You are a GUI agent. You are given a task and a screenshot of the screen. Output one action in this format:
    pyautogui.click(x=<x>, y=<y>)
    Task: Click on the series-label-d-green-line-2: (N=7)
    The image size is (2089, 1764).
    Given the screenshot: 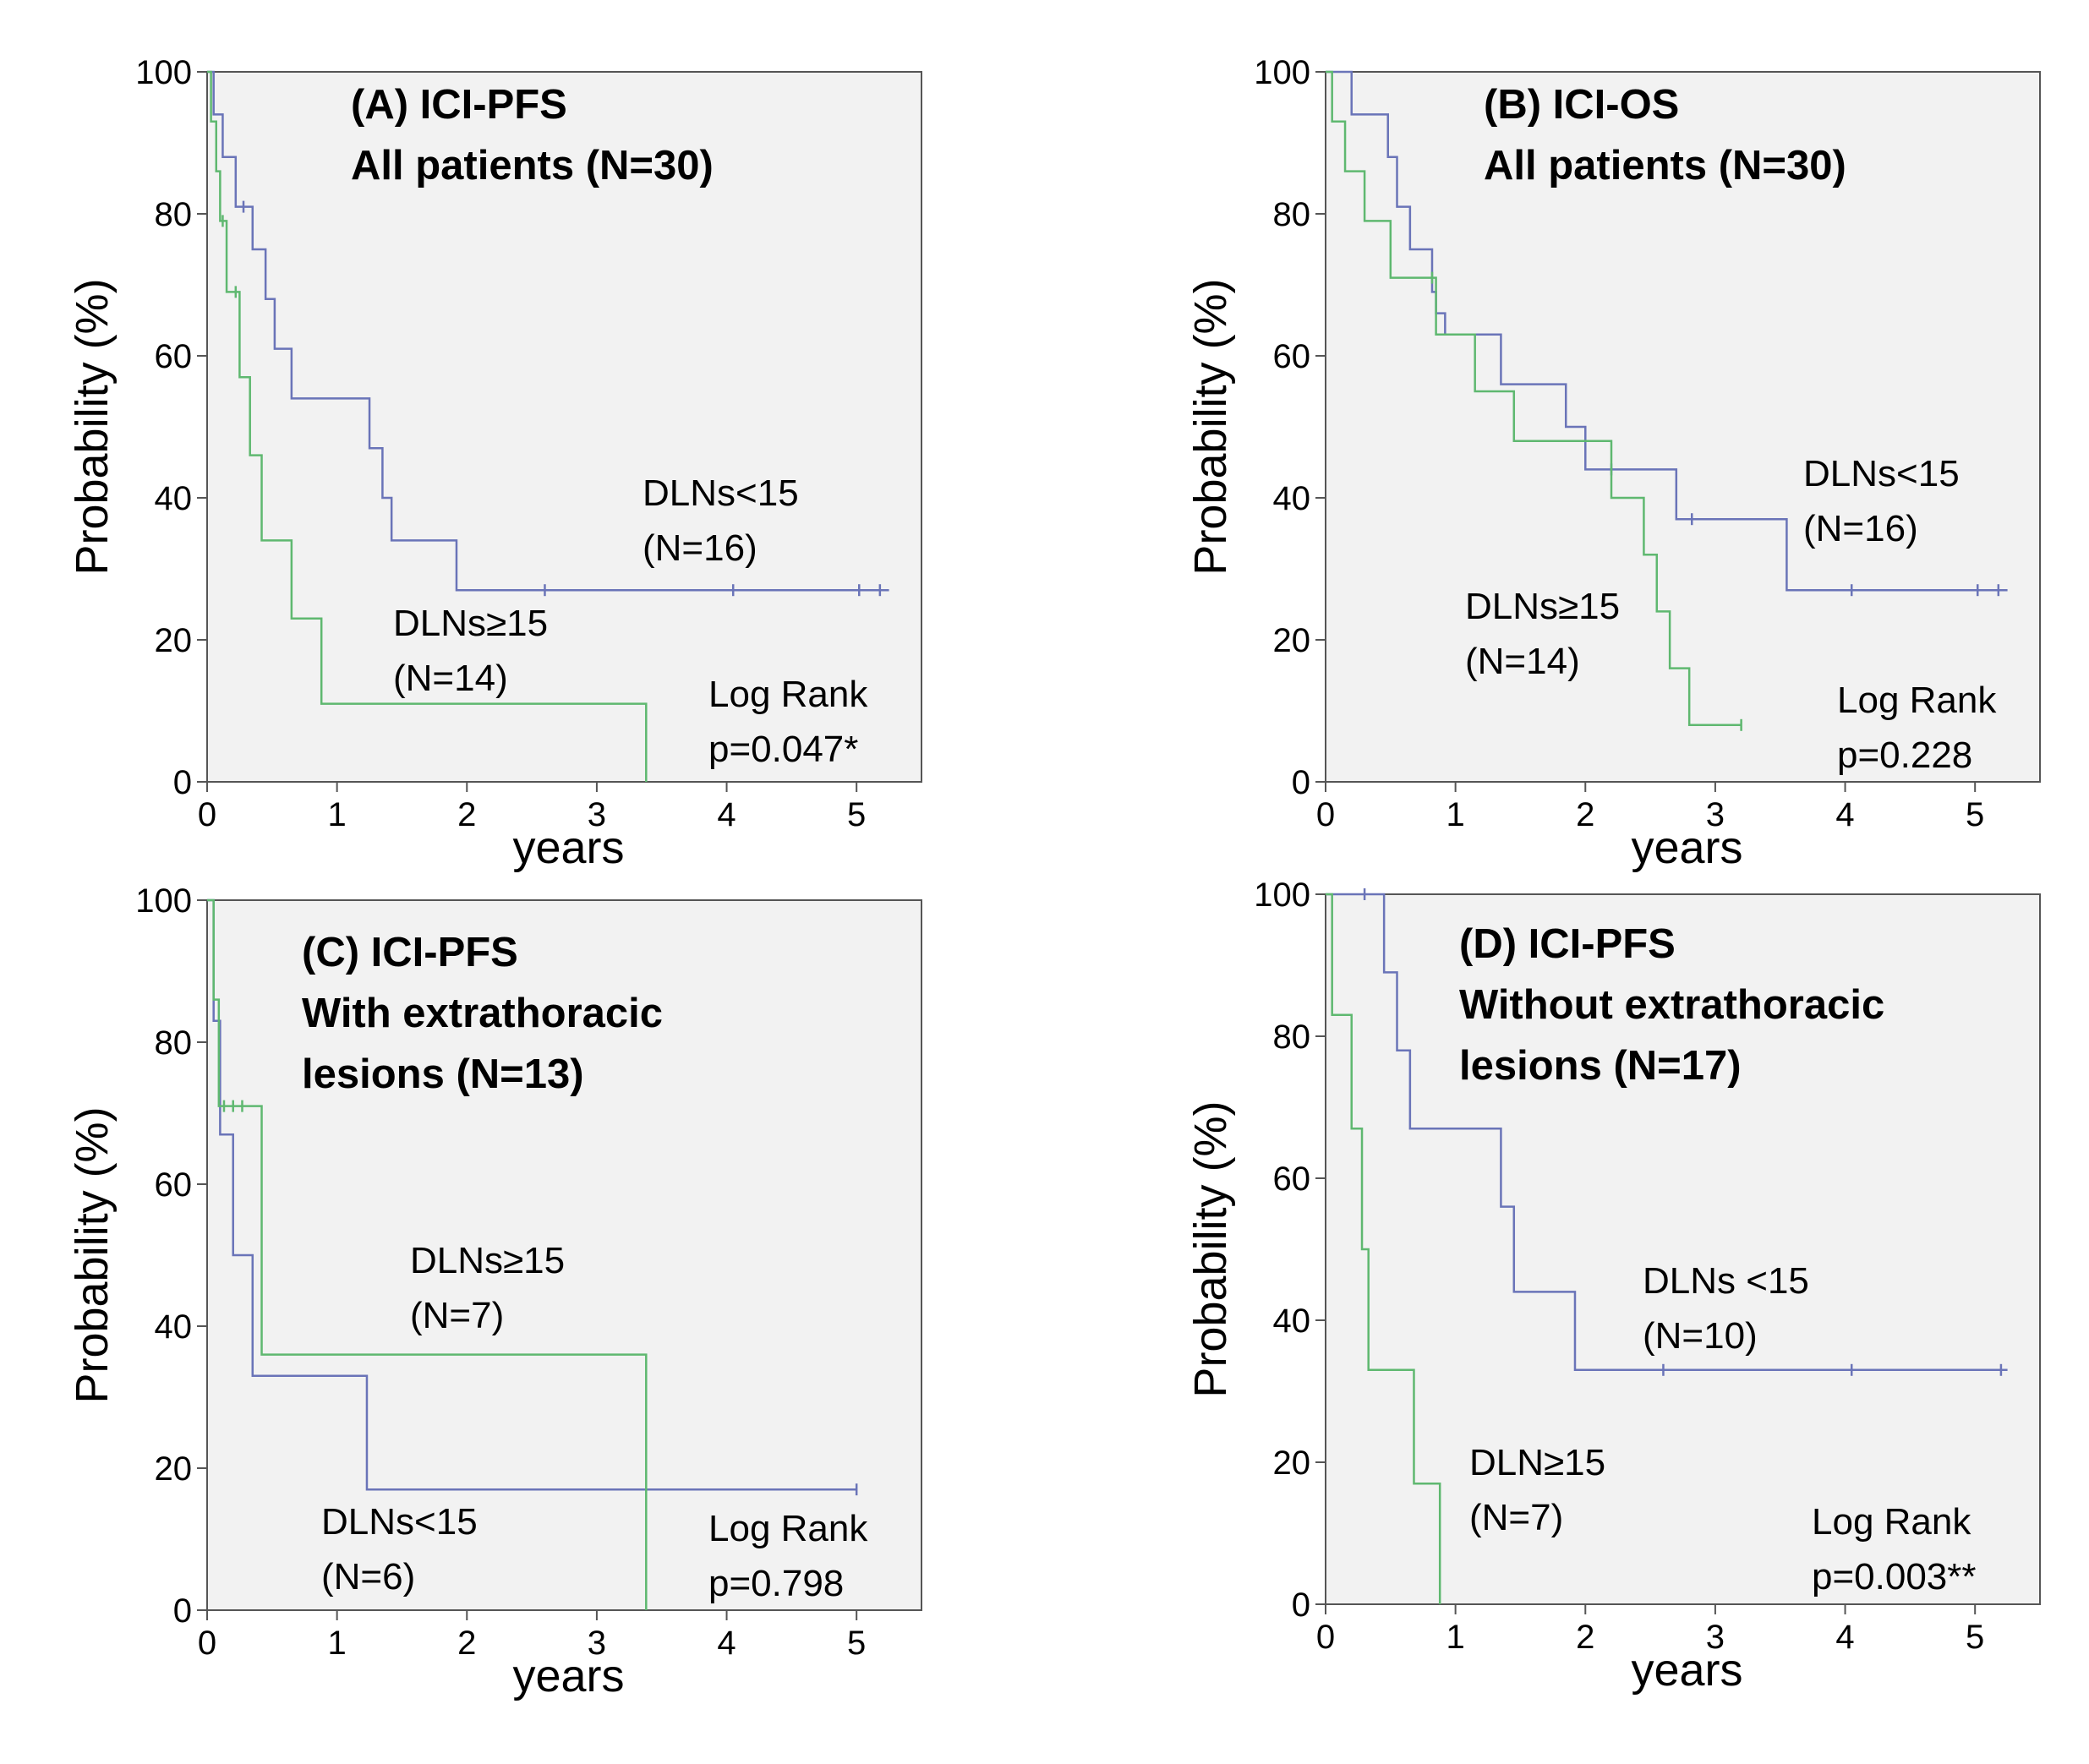 What is the action you would take?
    pyautogui.click(x=1516, y=1517)
    